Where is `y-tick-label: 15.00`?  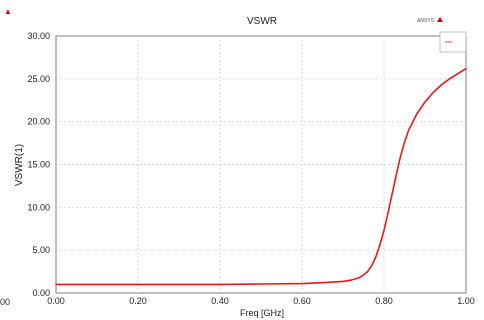
y-tick-label: 15.00 is located at coordinates (38, 165).